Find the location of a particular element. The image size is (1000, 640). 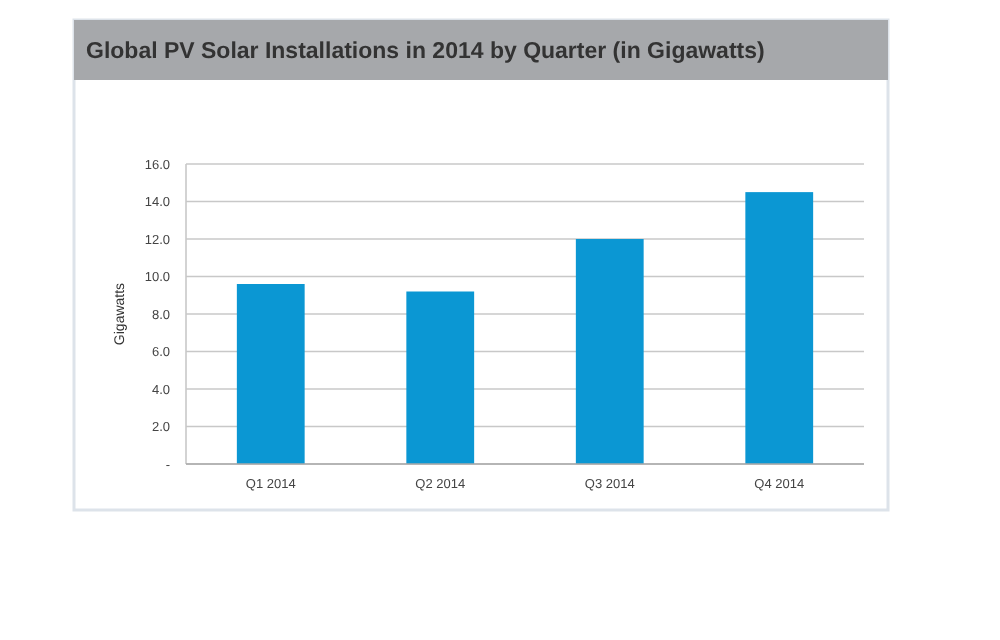

chart-title: Global PV Solar Installations in 2014 by Quarter (in Gigawatts) is located at coordinates (426, 52).